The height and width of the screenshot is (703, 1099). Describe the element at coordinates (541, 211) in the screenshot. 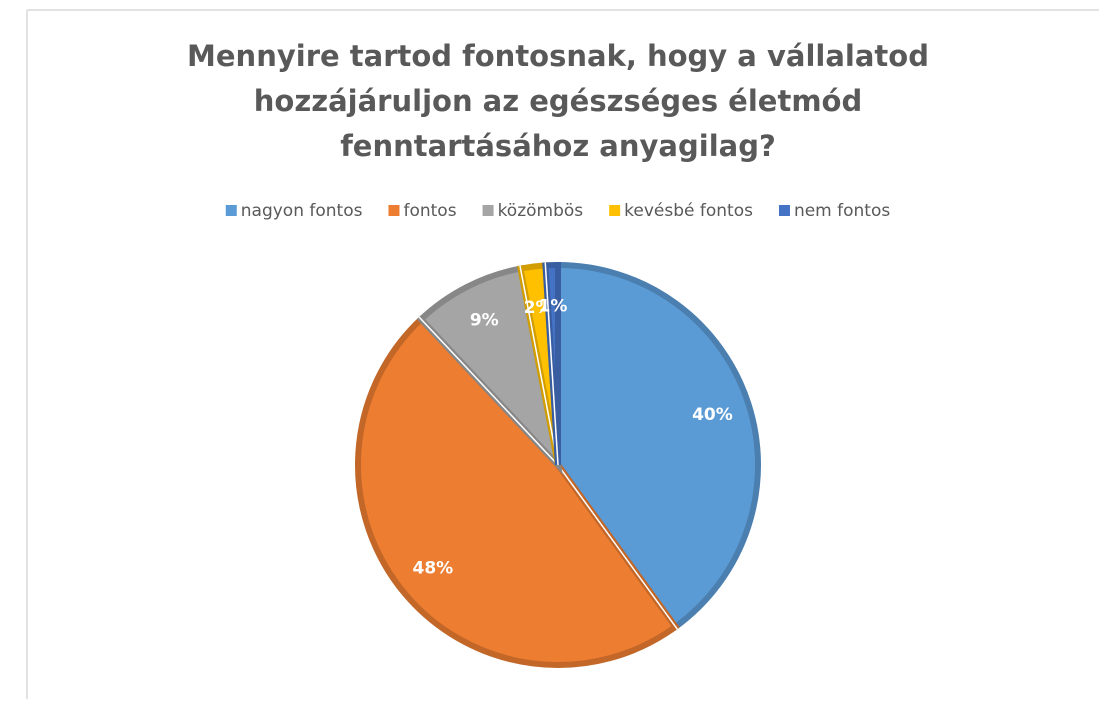

I see `legend-label: közömbös` at that location.